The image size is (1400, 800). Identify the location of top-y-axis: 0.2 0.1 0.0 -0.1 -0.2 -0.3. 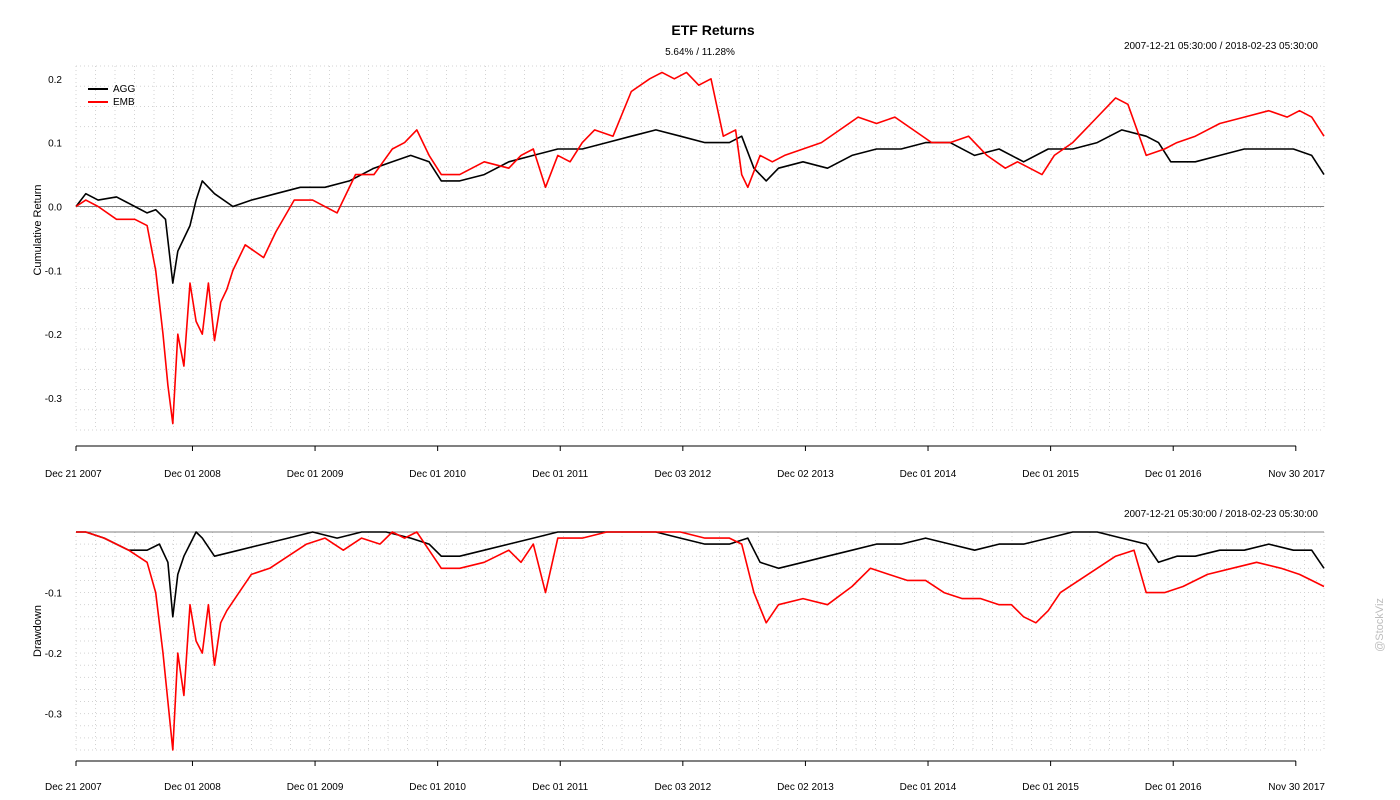
(54, 240).